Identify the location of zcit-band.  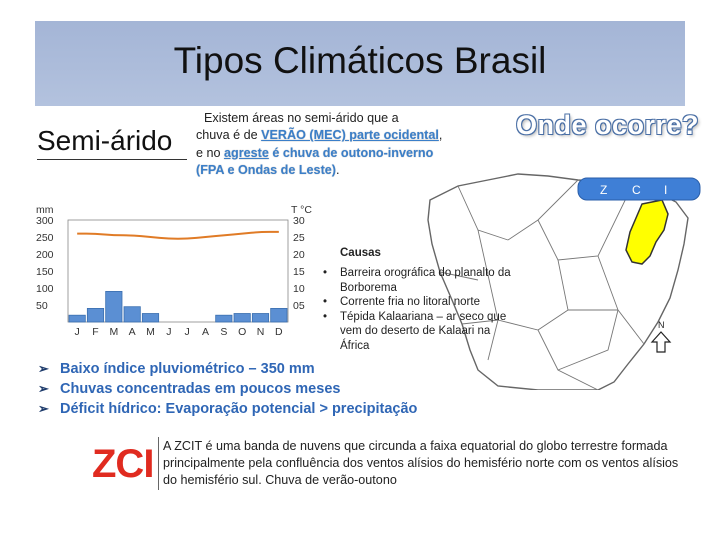
(639, 189).